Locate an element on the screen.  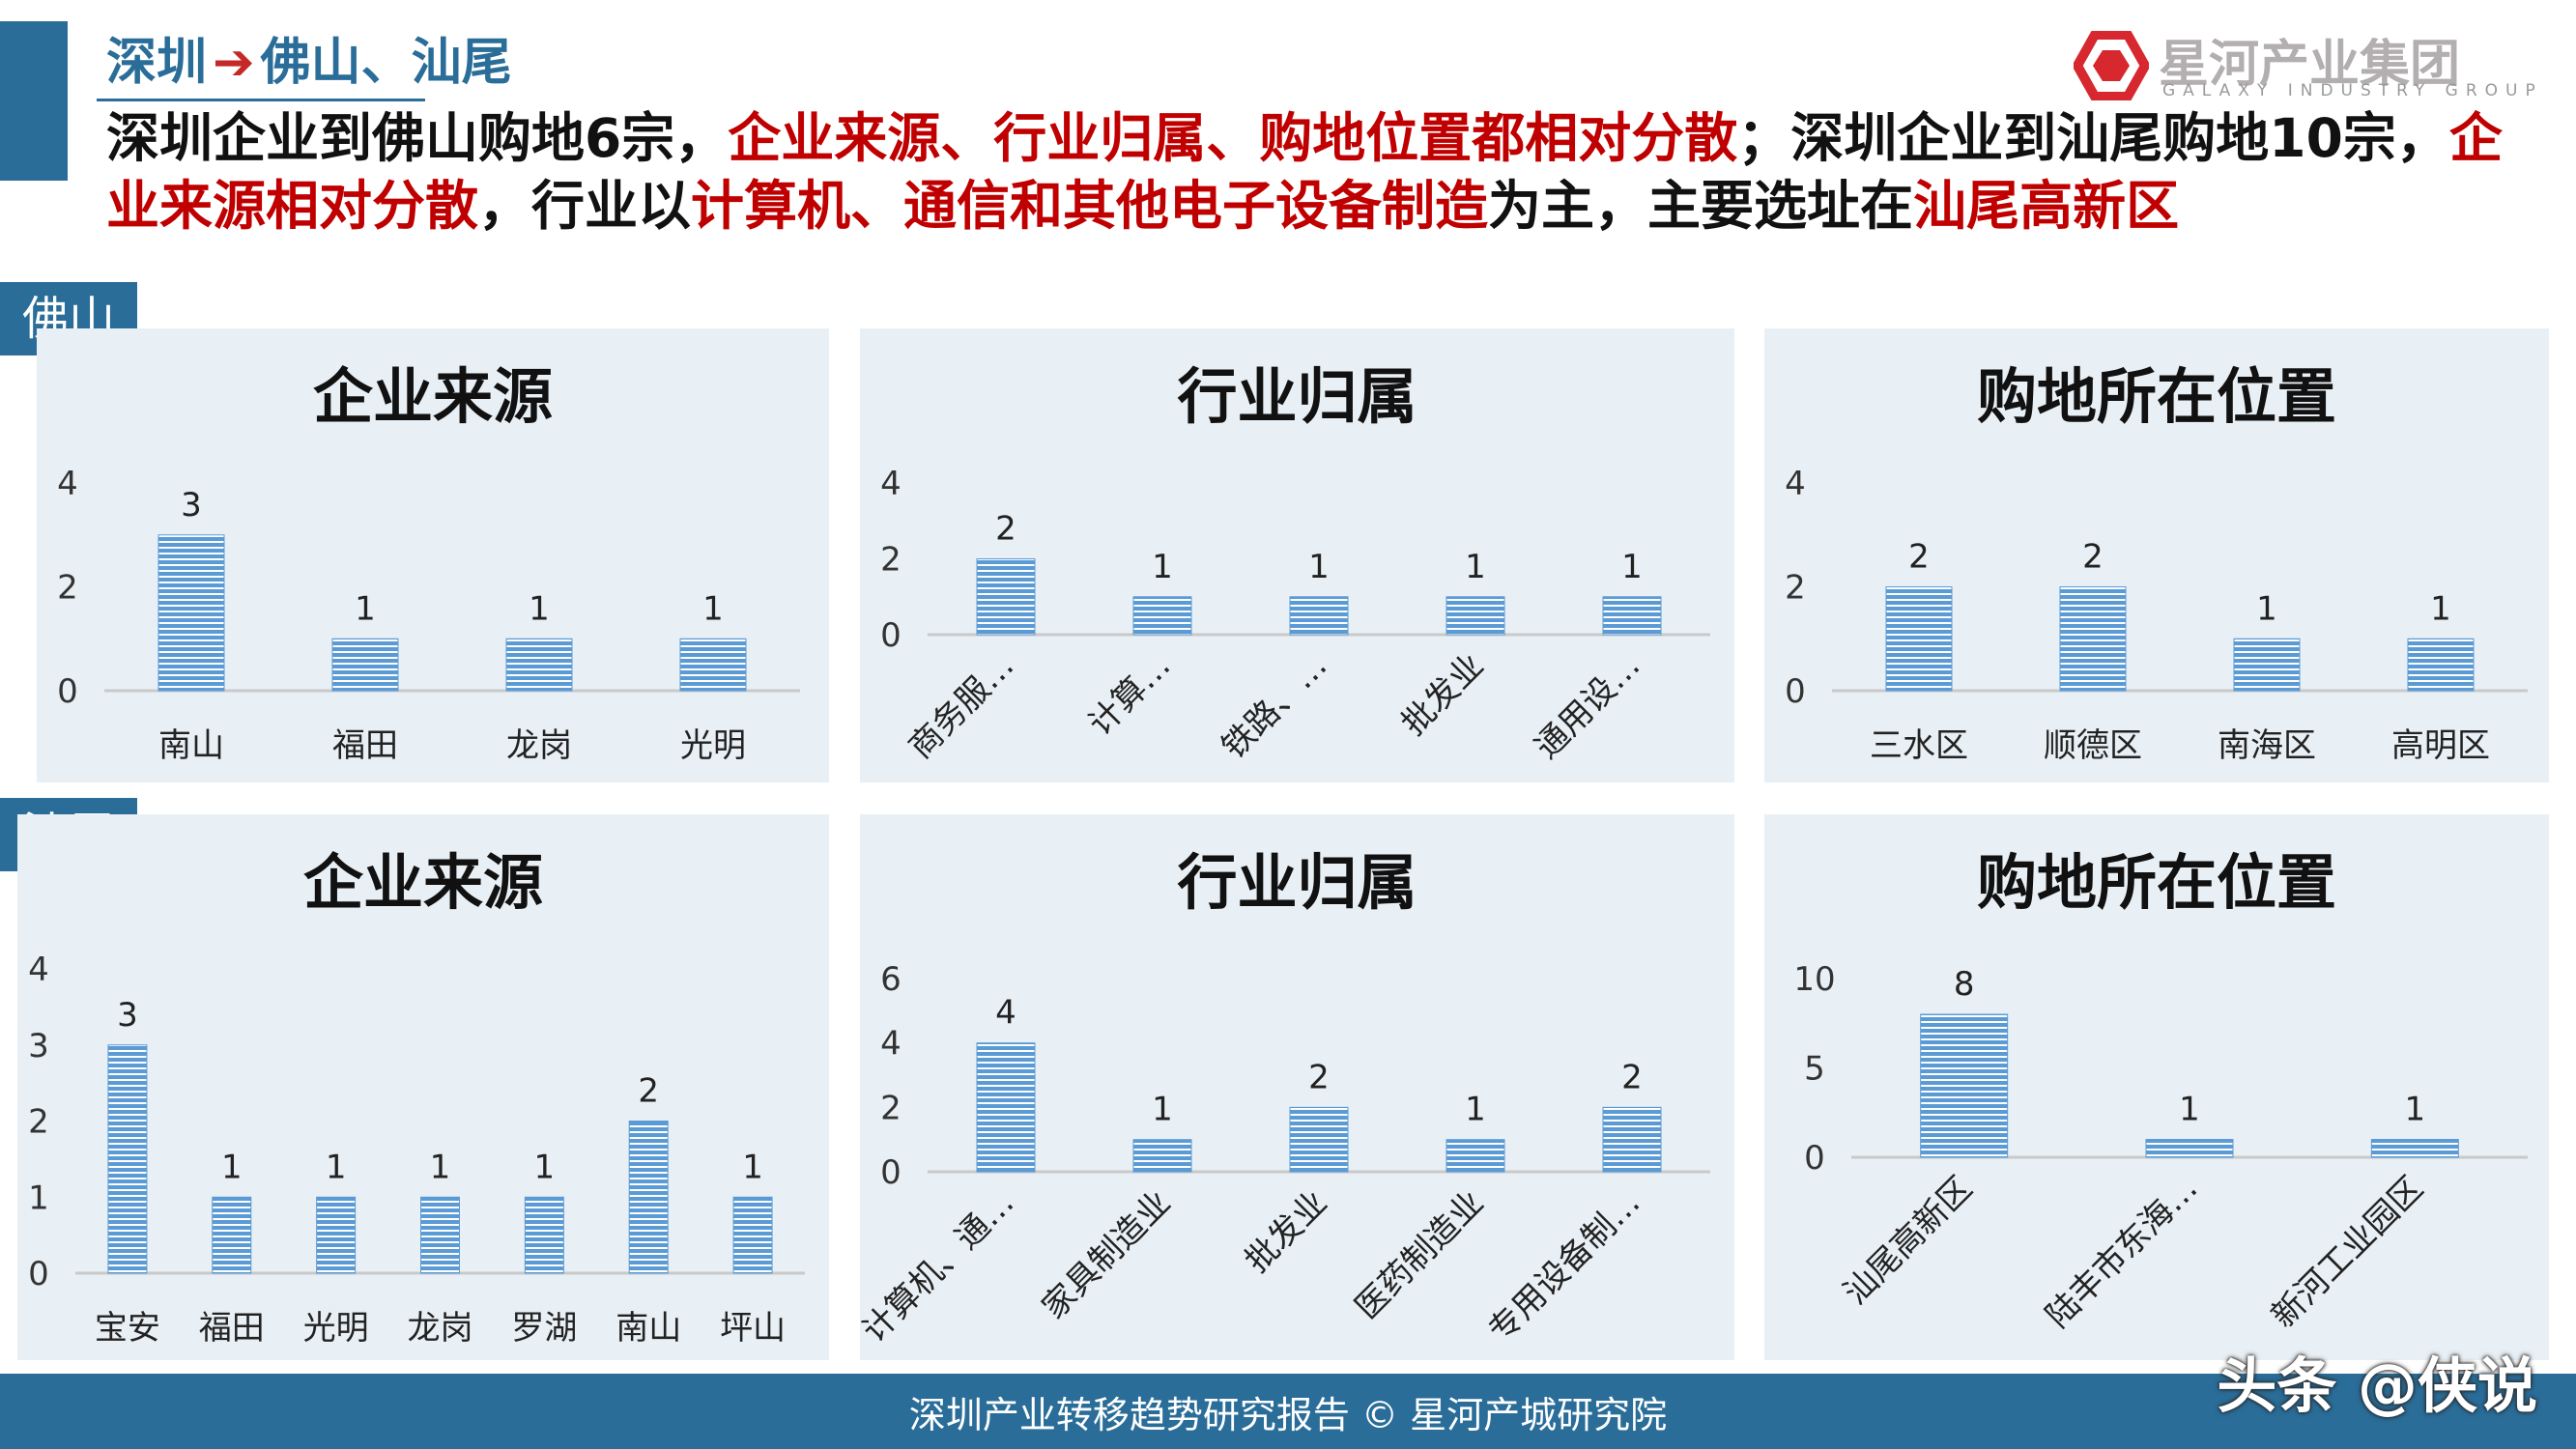
chart-panel-foshan-source: 企业来源 0 2 4 3 南山 1 福田 1 龙岗 1 光明 is located at coordinates (433, 555).